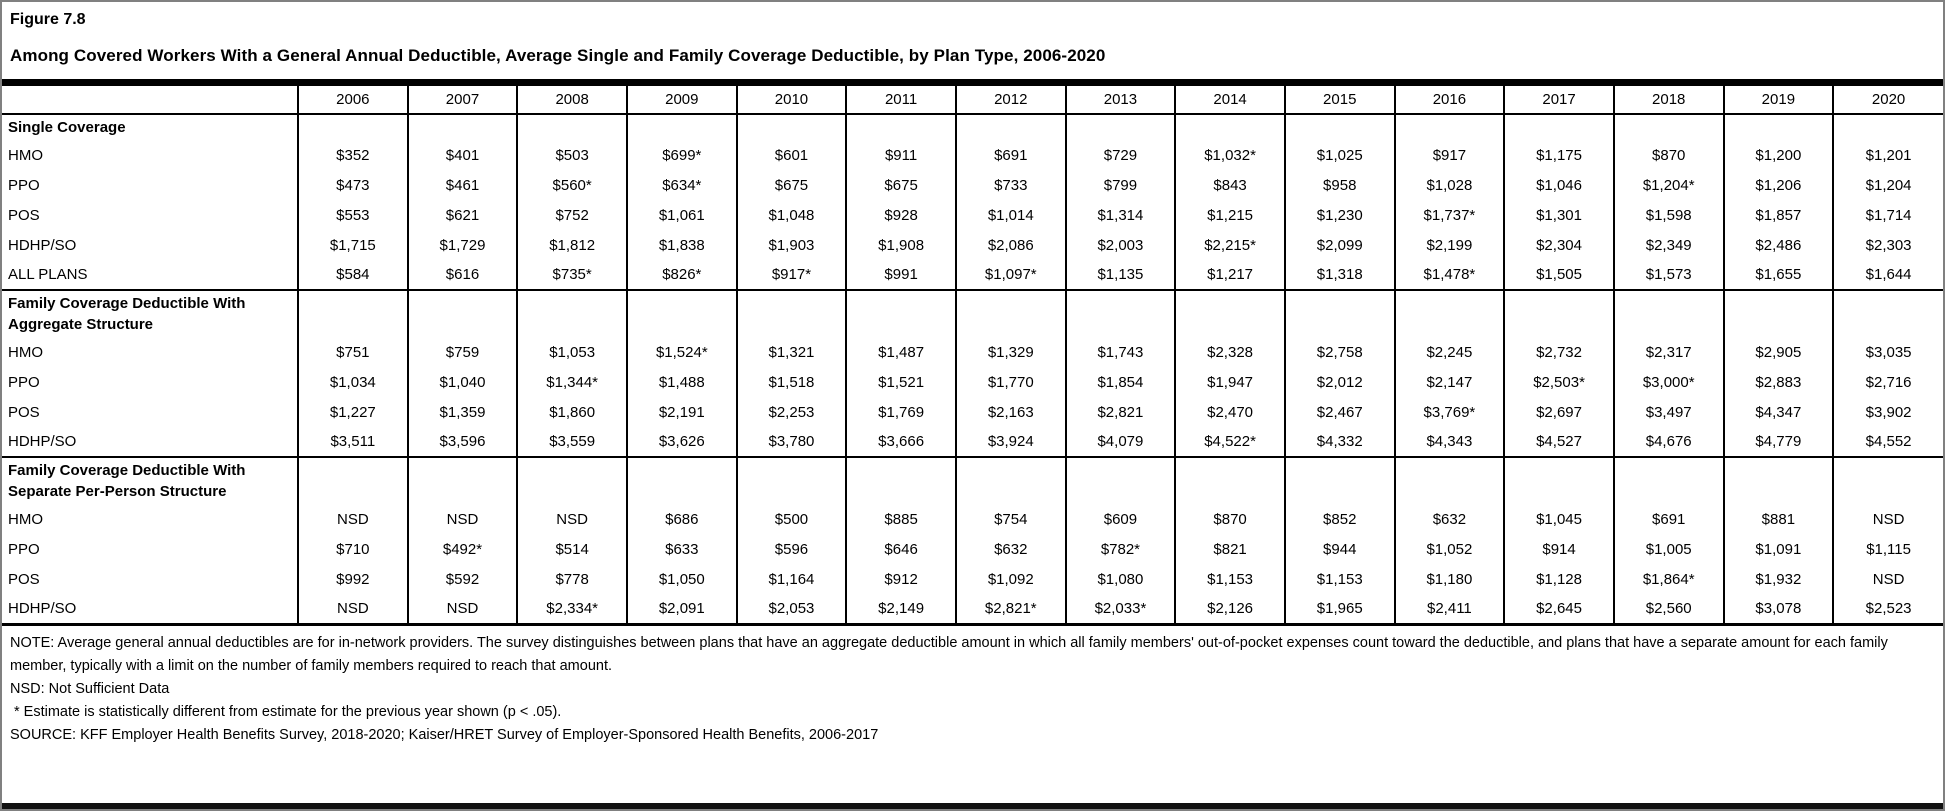 Image resolution: width=1945 pixels, height=811 pixels. What do you see at coordinates (1558, 412) in the screenshot?
I see `value-cell: $2,697` at bounding box center [1558, 412].